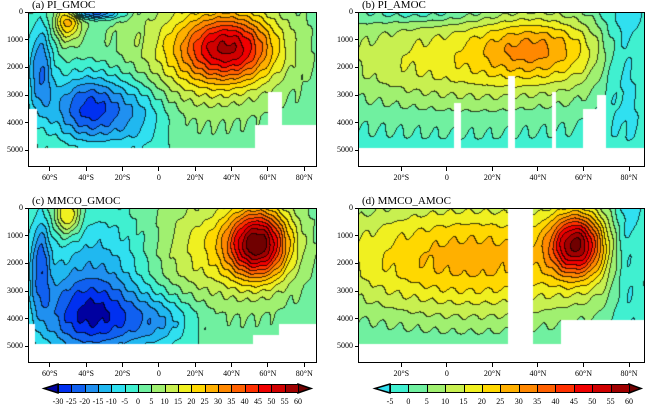 This screenshot has height=408, width=650. What do you see at coordinates (138, 401) in the screenshot?
I see `colorbar-label: 0` at bounding box center [138, 401].